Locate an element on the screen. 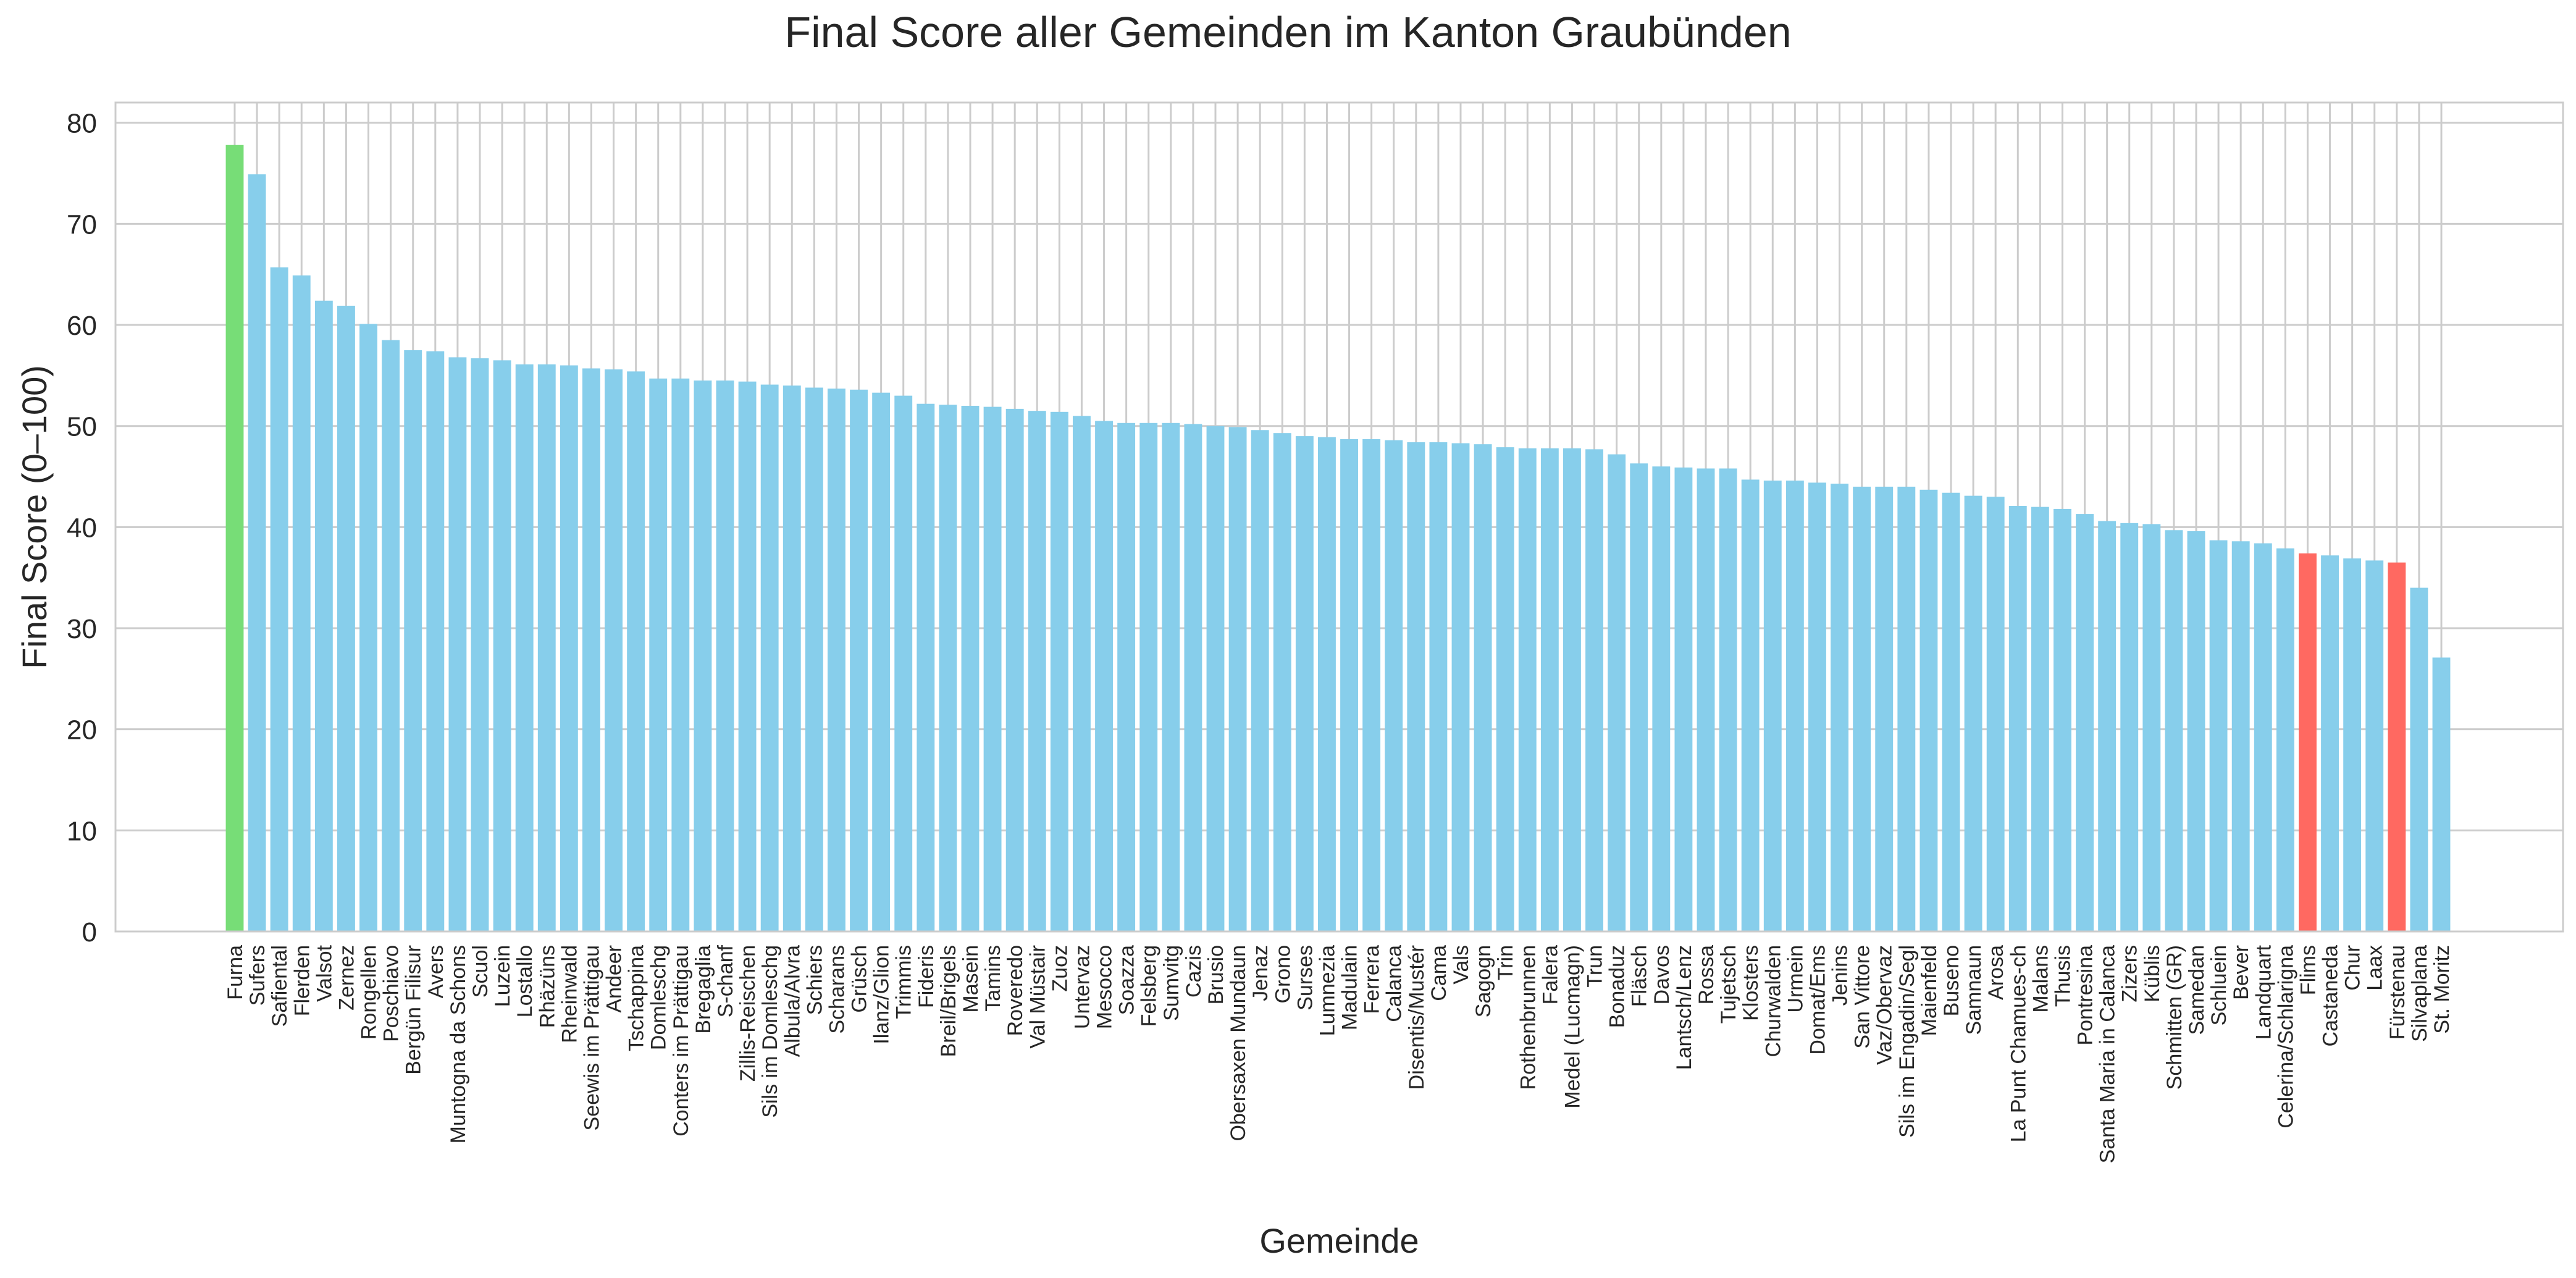  bar-sumvitg is located at coordinates (1171, 676).